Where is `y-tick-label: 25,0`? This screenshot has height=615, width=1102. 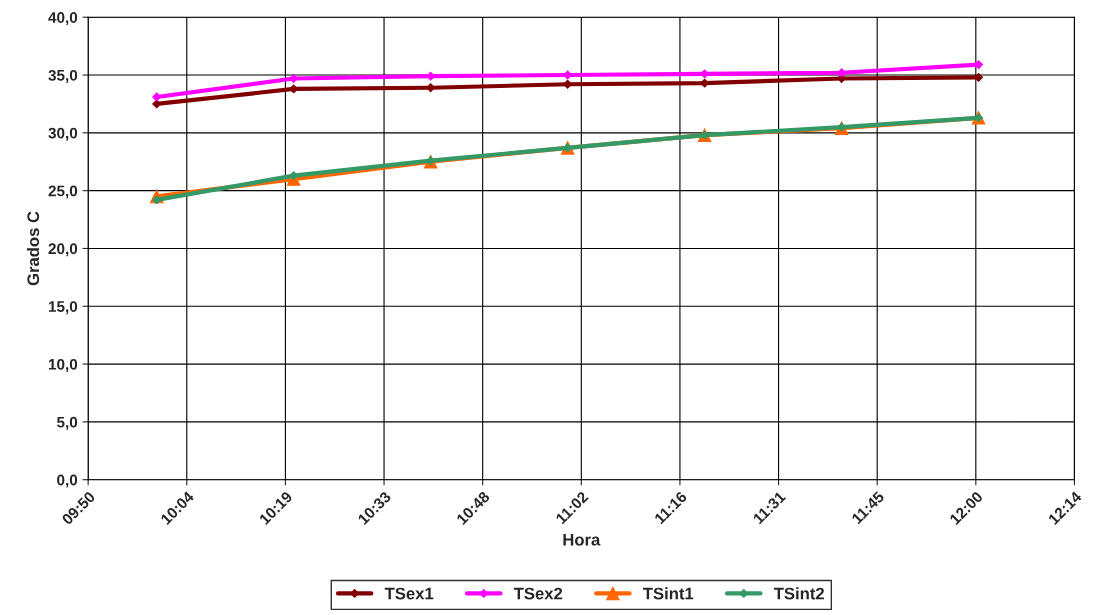 y-tick-label: 25,0 is located at coordinates (63, 192).